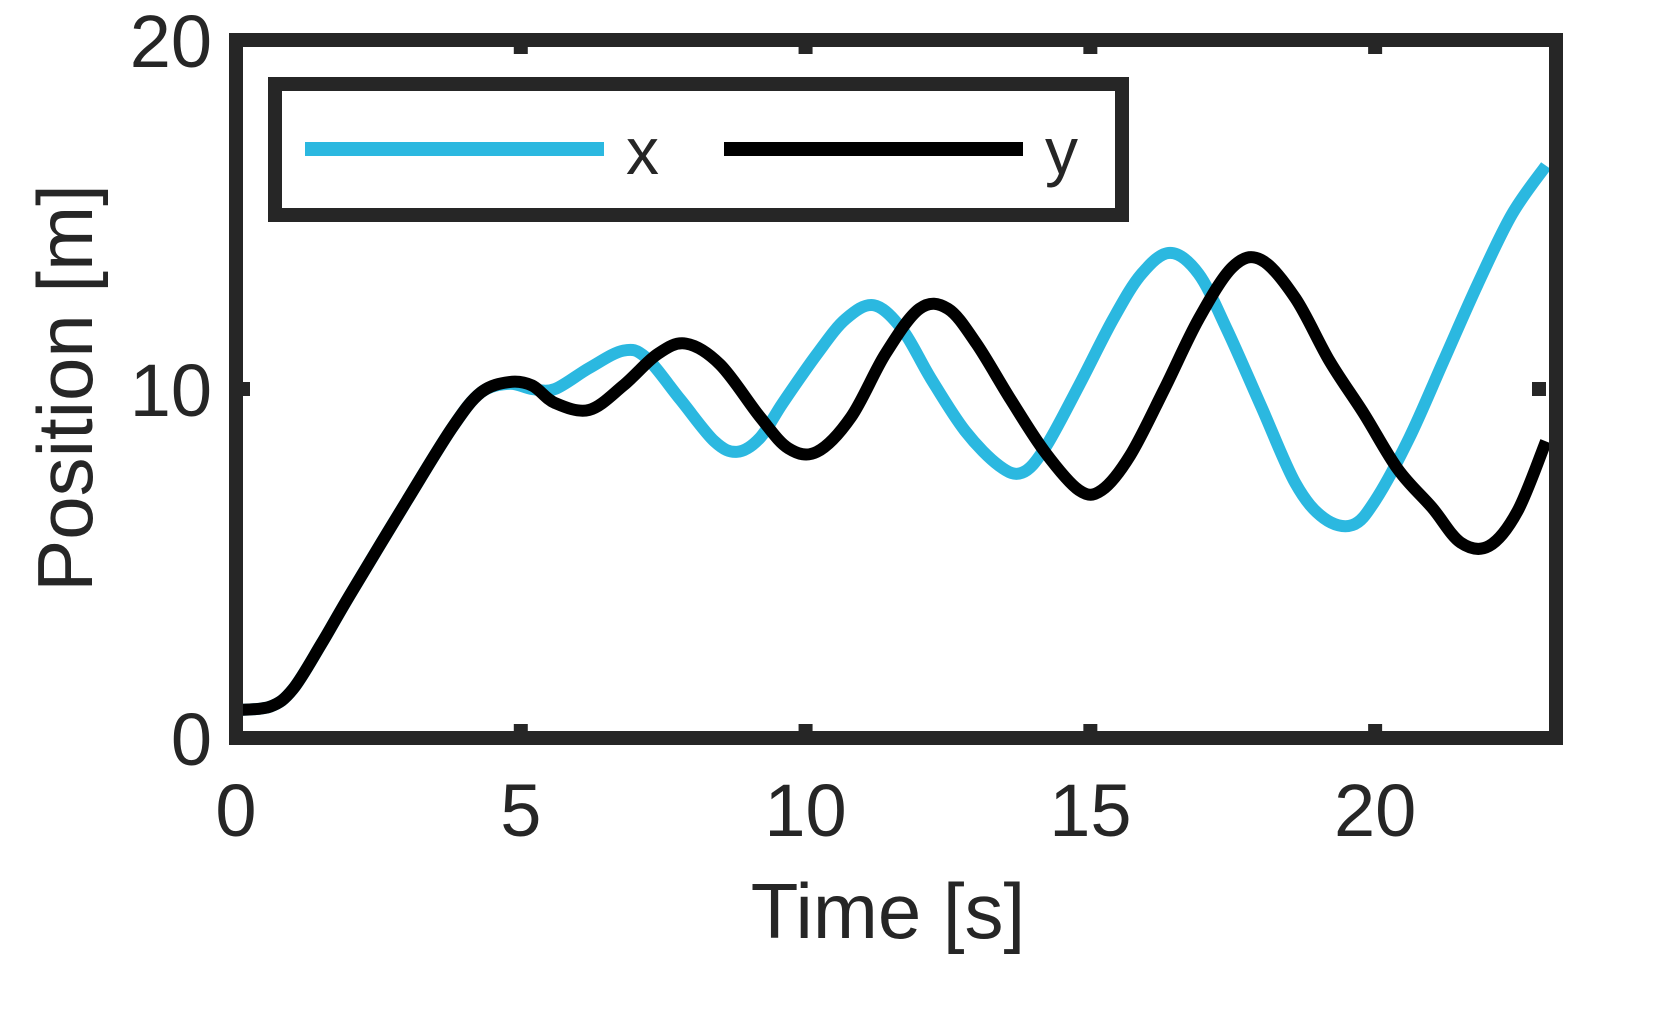 The width and height of the screenshot is (1661, 1026). What do you see at coordinates (520, 810) in the screenshot?
I see `x-tick-label-5: 5` at bounding box center [520, 810].